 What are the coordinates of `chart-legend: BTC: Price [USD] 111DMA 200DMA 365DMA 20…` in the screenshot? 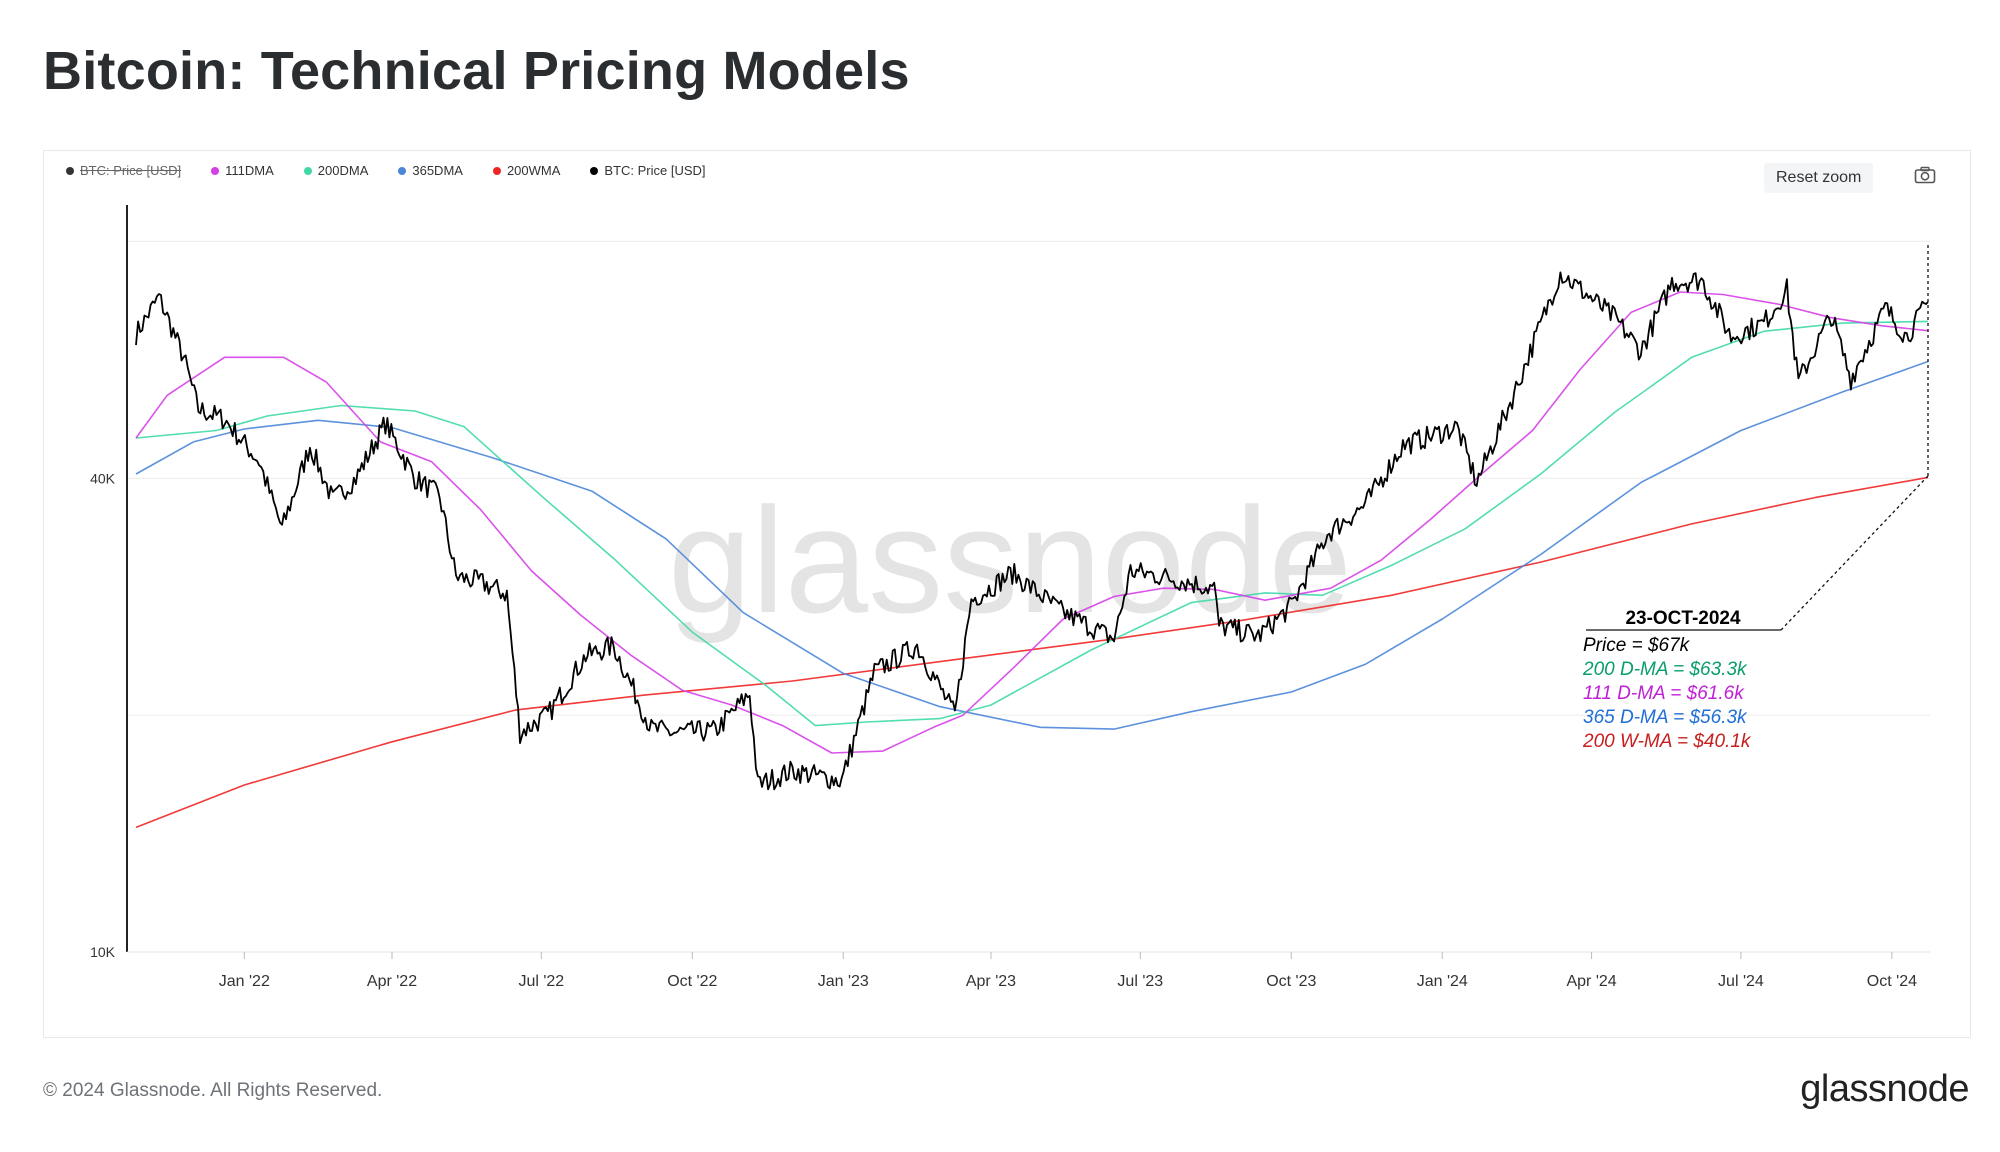 It's located at (401, 170).